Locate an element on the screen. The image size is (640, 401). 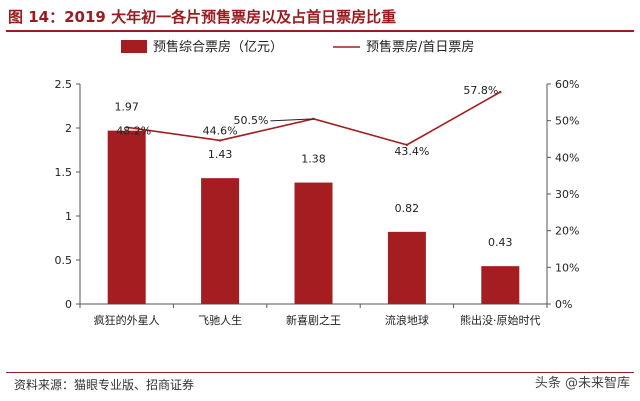
y-right-tick-label: 0% is located at coordinates (563, 304).